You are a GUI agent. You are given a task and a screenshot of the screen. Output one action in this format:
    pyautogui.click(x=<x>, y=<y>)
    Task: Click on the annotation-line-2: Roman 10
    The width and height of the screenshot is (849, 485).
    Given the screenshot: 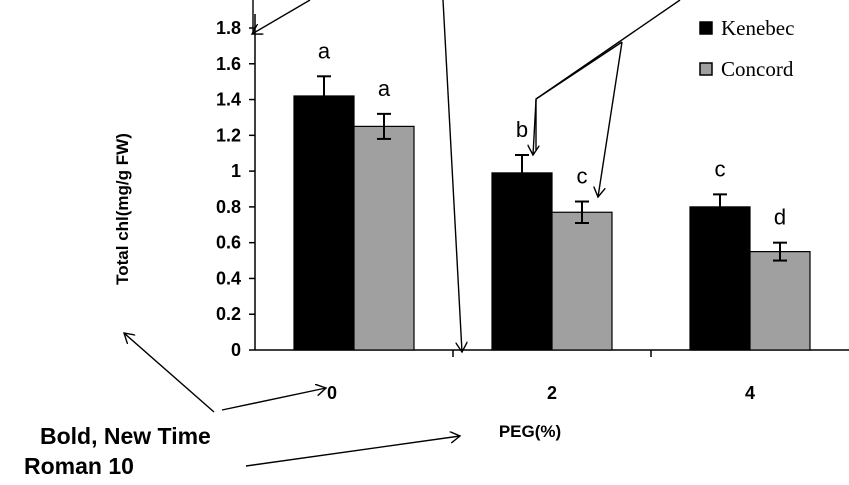 What is the action you would take?
    pyautogui.click(x=79, y=466)
    